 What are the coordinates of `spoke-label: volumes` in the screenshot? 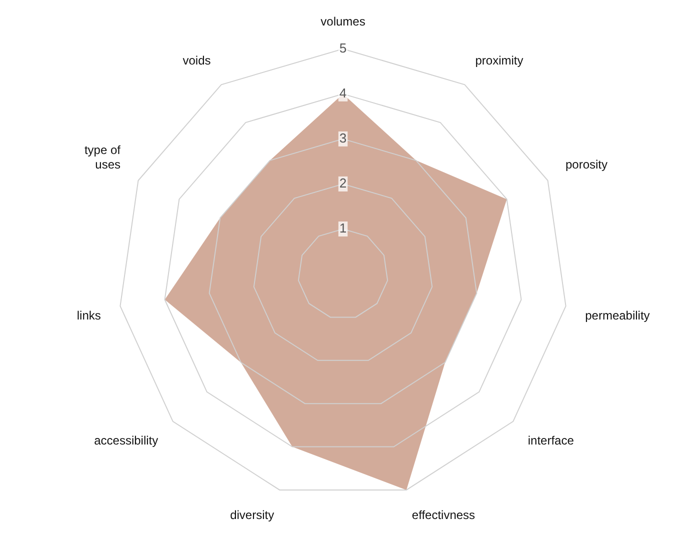 It's located at (343, 21).